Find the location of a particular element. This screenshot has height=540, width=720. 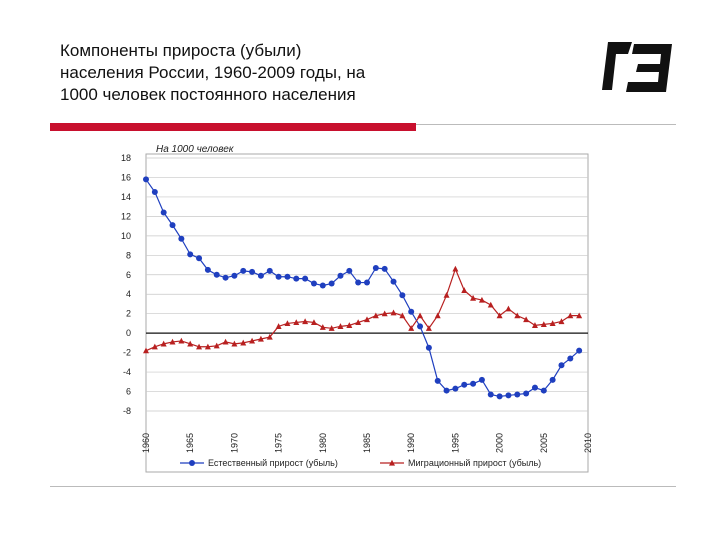

bottom-divider is located at coordinates (363, 486).